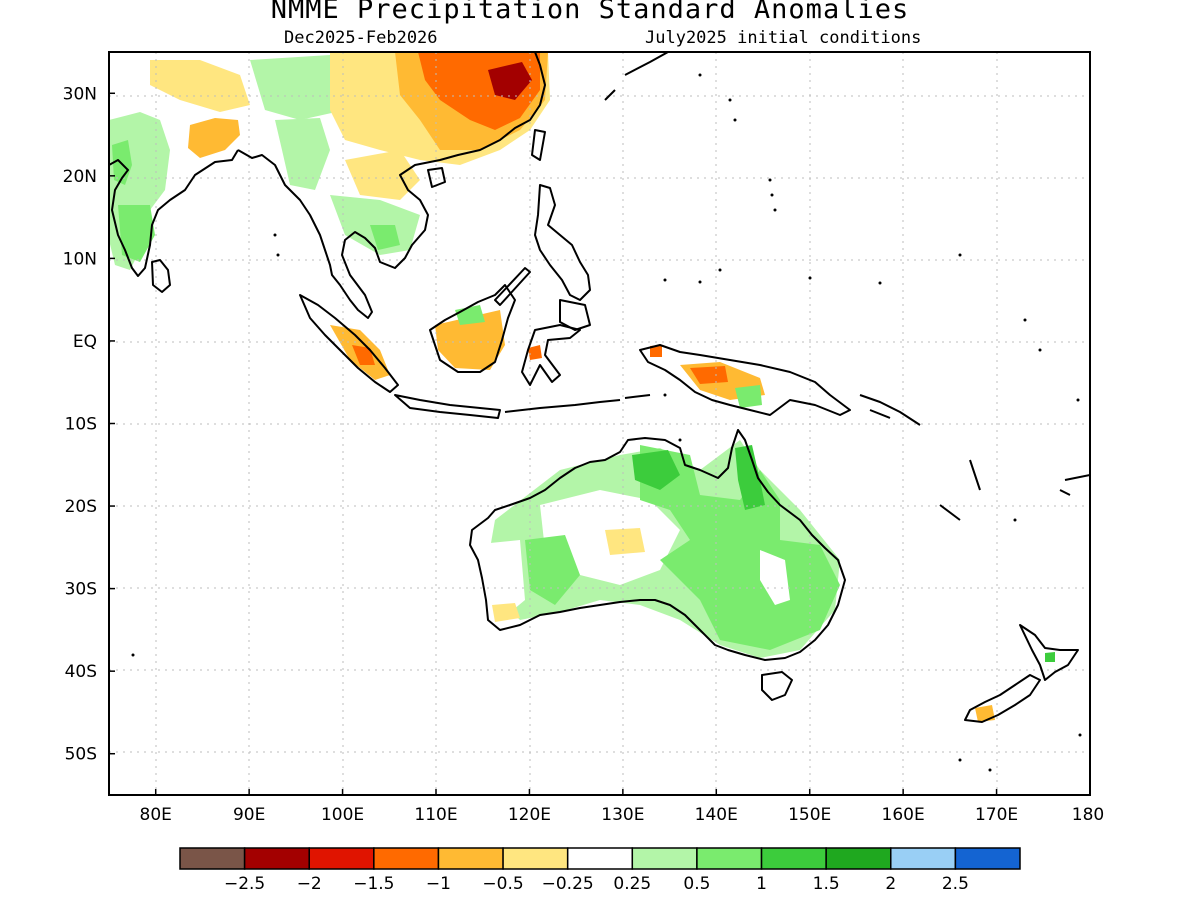  I want to click on australia-wet-anomaly-strong, so click(740, 547).